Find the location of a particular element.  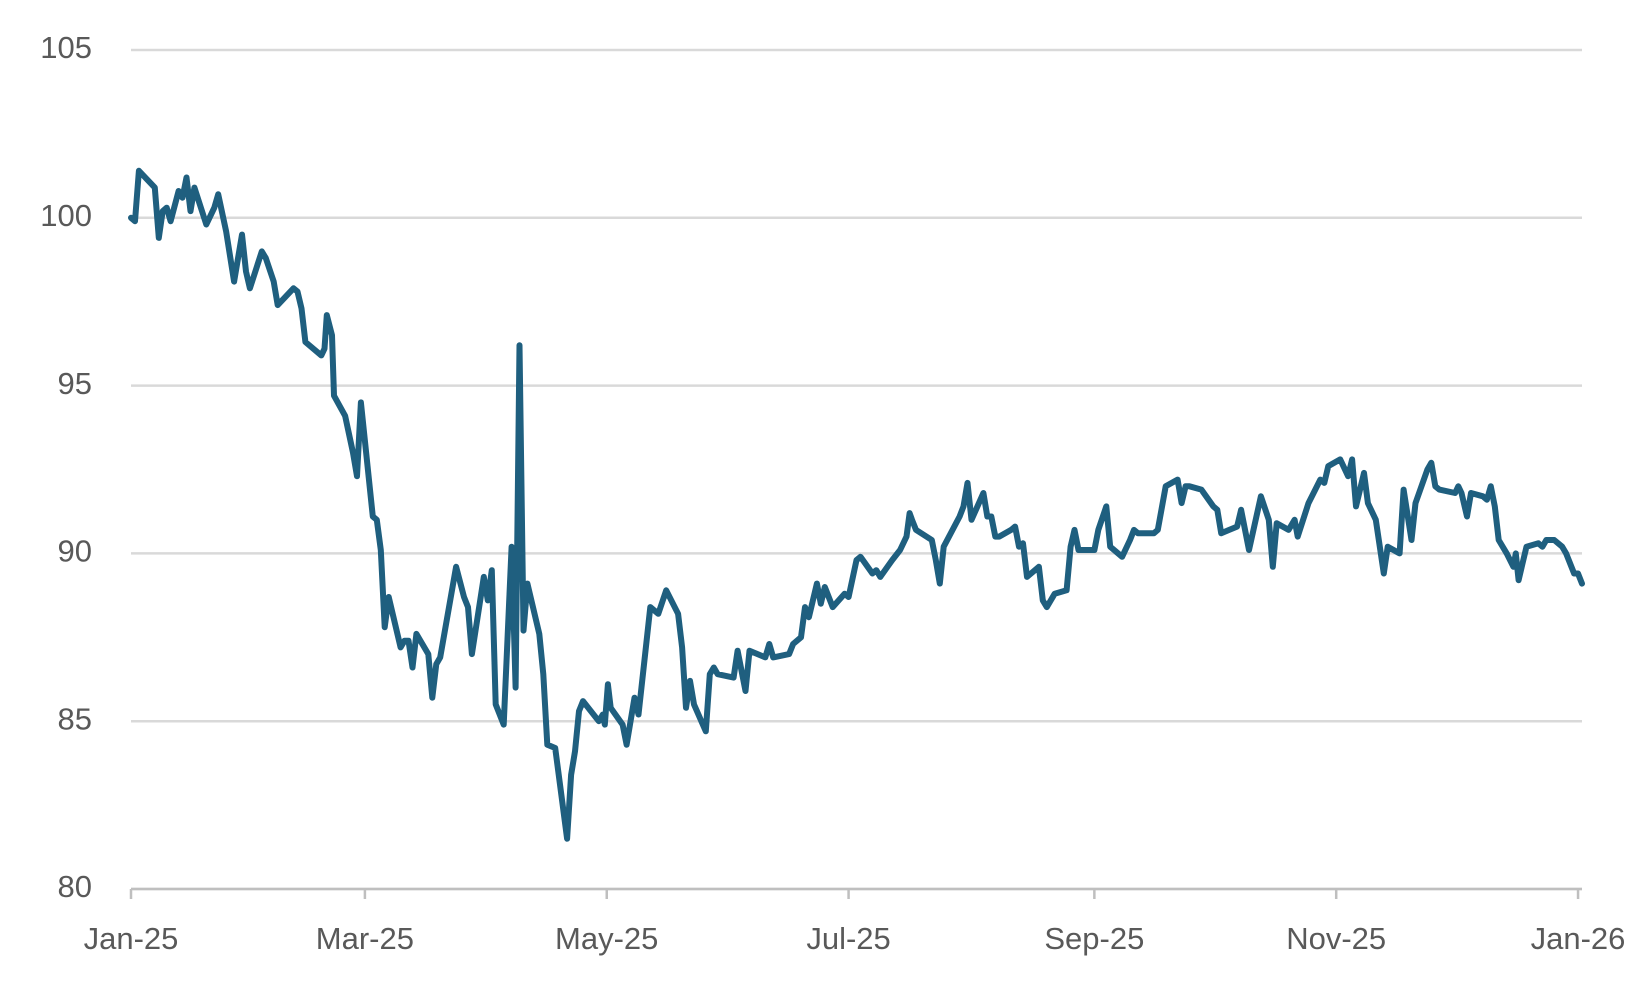

x-tick-label: May-25 is located at coordinates (606, 938).